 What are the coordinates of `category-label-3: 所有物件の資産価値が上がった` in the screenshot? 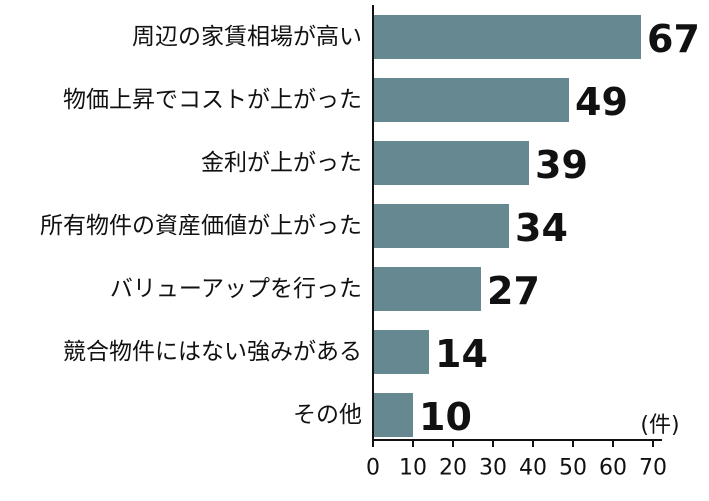 It's located at (201, 226).